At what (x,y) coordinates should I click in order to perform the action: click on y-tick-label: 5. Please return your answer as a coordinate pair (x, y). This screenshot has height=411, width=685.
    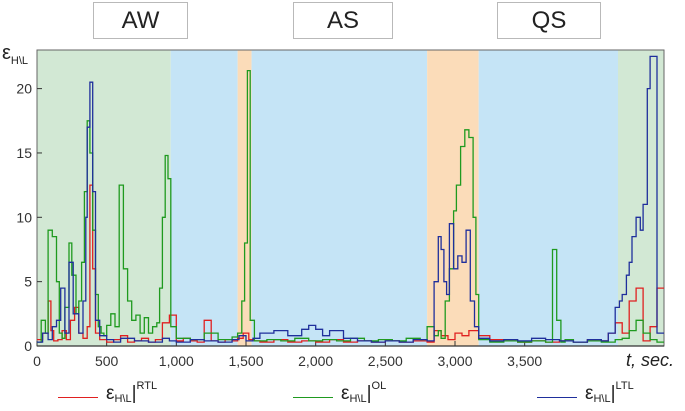
    Looking at the image, I should click on (28, 282).